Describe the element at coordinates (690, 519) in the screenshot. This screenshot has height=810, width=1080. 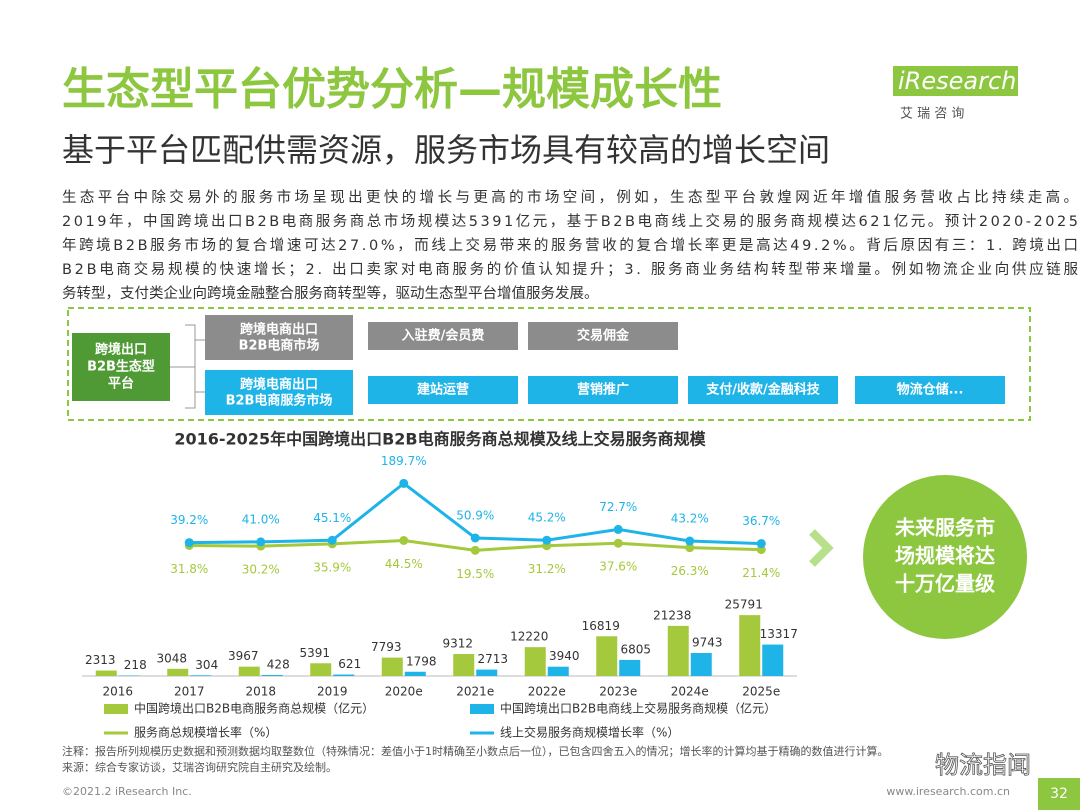
I see `data-label: 43.2%` at that location.